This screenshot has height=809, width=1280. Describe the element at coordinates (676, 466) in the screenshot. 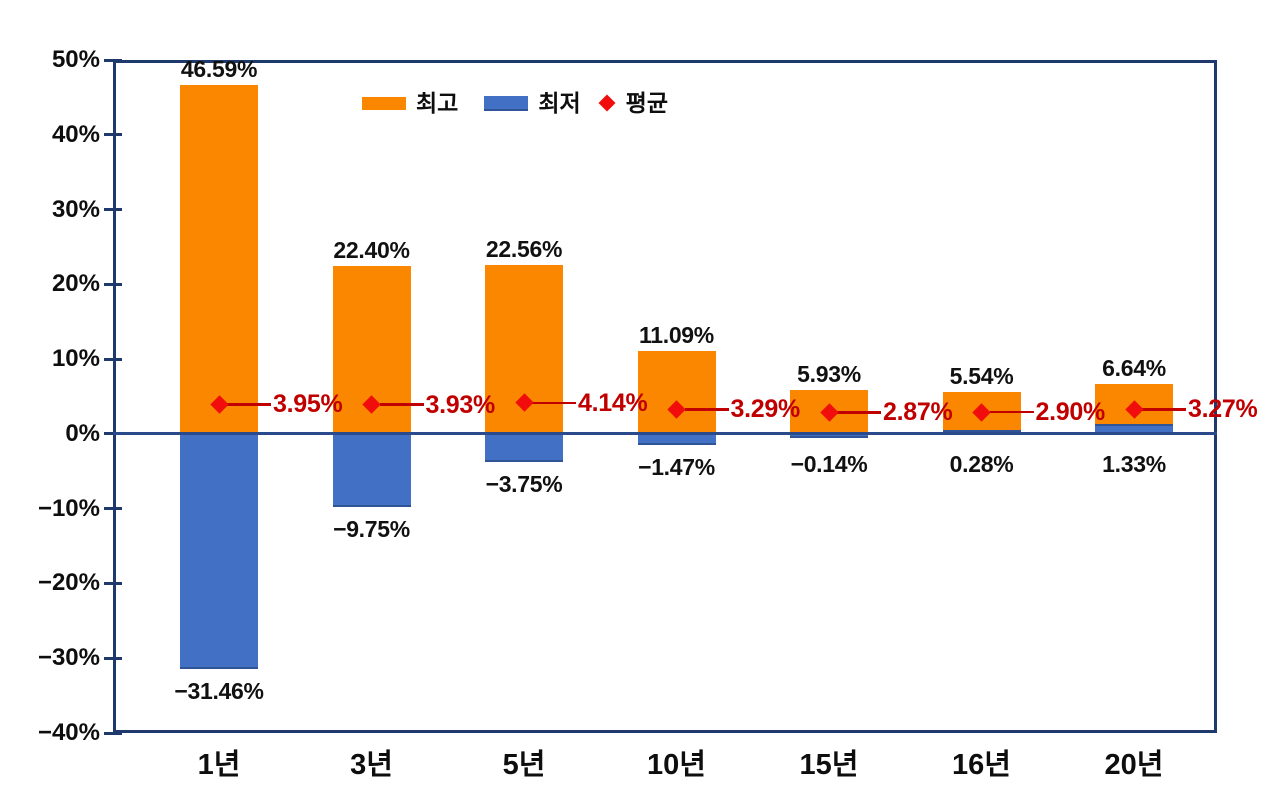

I see `bar-min-value-label: −1.47%` at that location.